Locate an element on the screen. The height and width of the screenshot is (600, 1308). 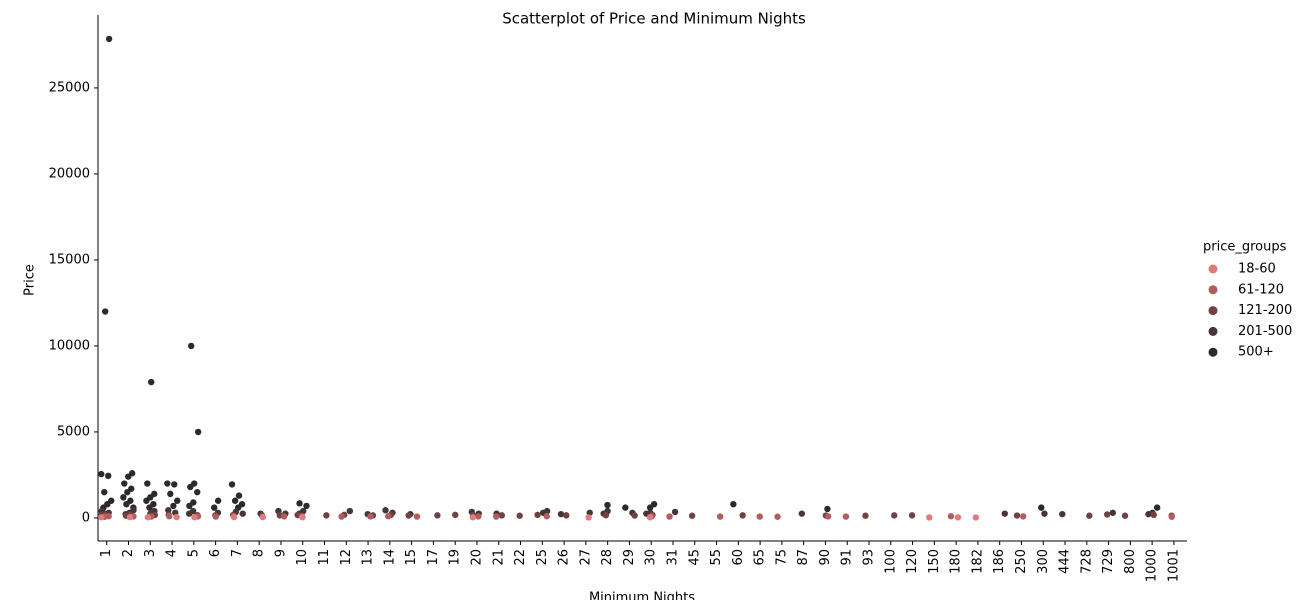
x-tick-label: 1000 is located at coordinates (1152, 565).